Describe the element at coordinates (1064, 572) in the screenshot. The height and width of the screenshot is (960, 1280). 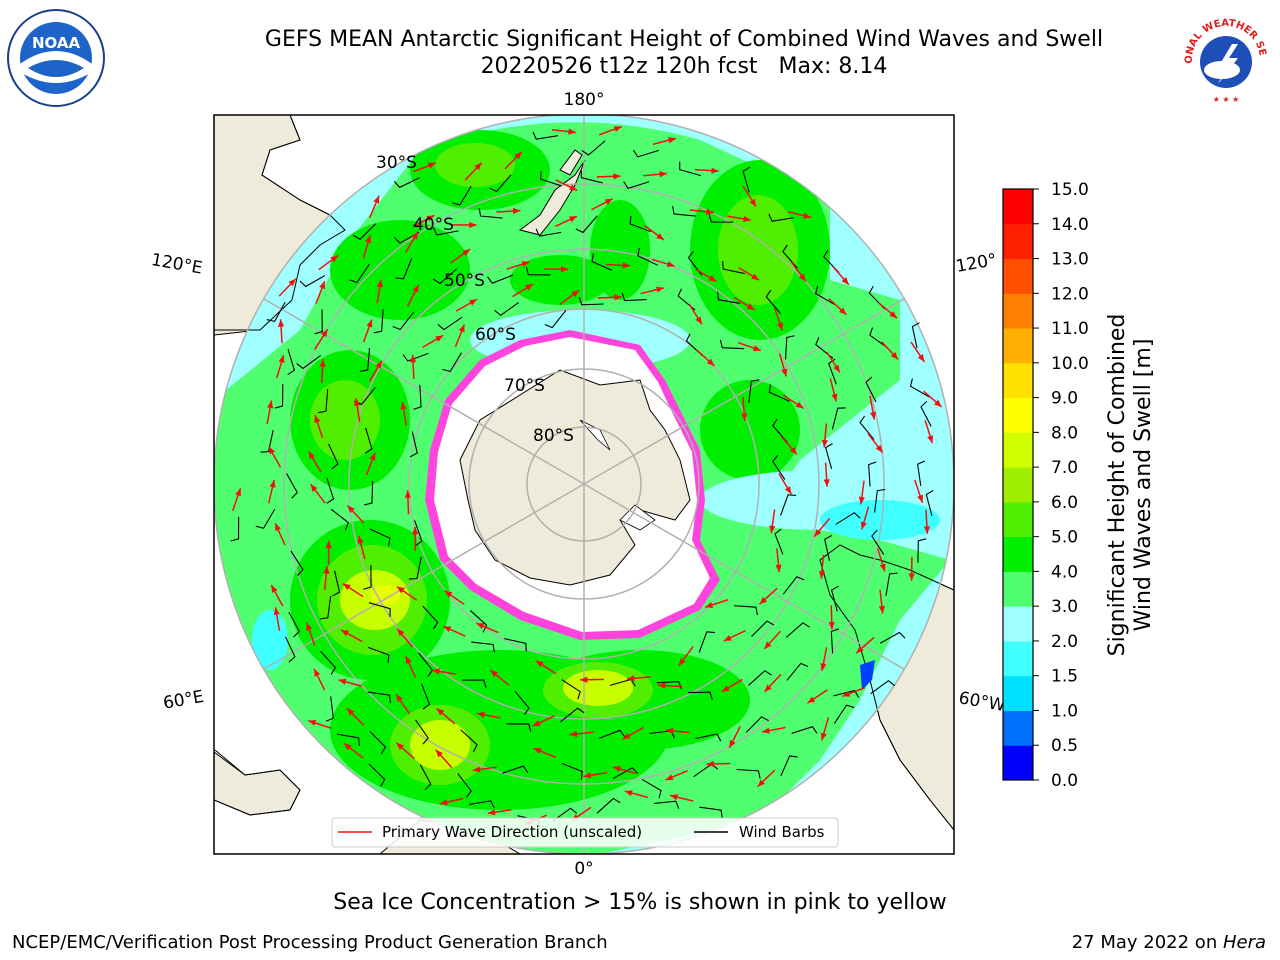
I see `colorbar-tick-label: 4.0` at that location.